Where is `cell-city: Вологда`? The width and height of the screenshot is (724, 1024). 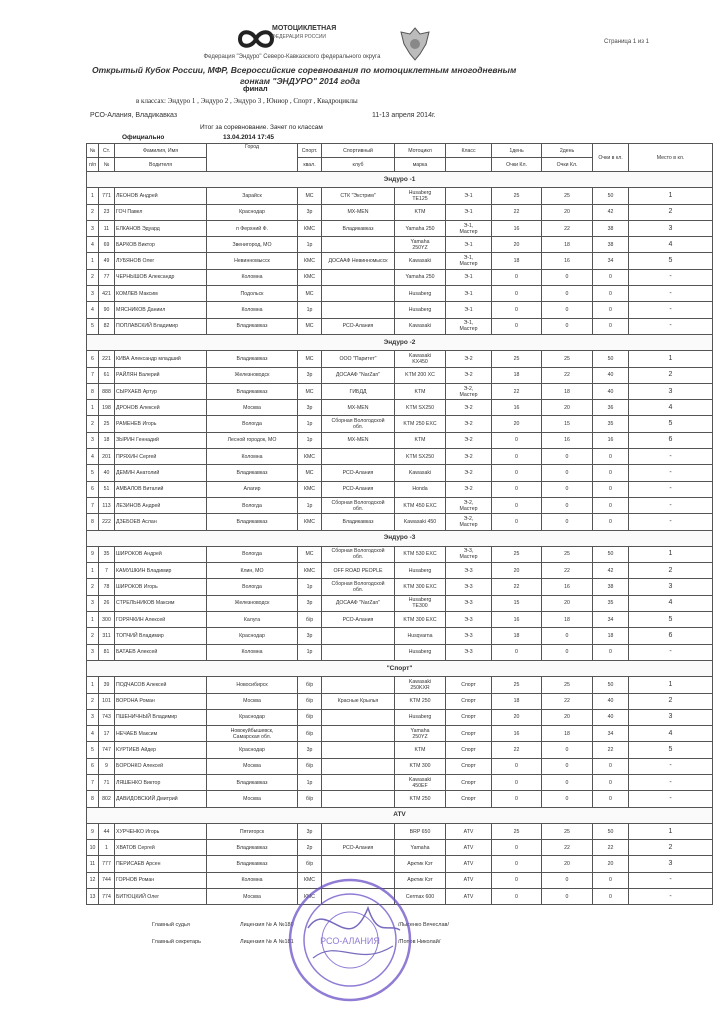 cell-city: Вологда is located at coordinates (252, 505).